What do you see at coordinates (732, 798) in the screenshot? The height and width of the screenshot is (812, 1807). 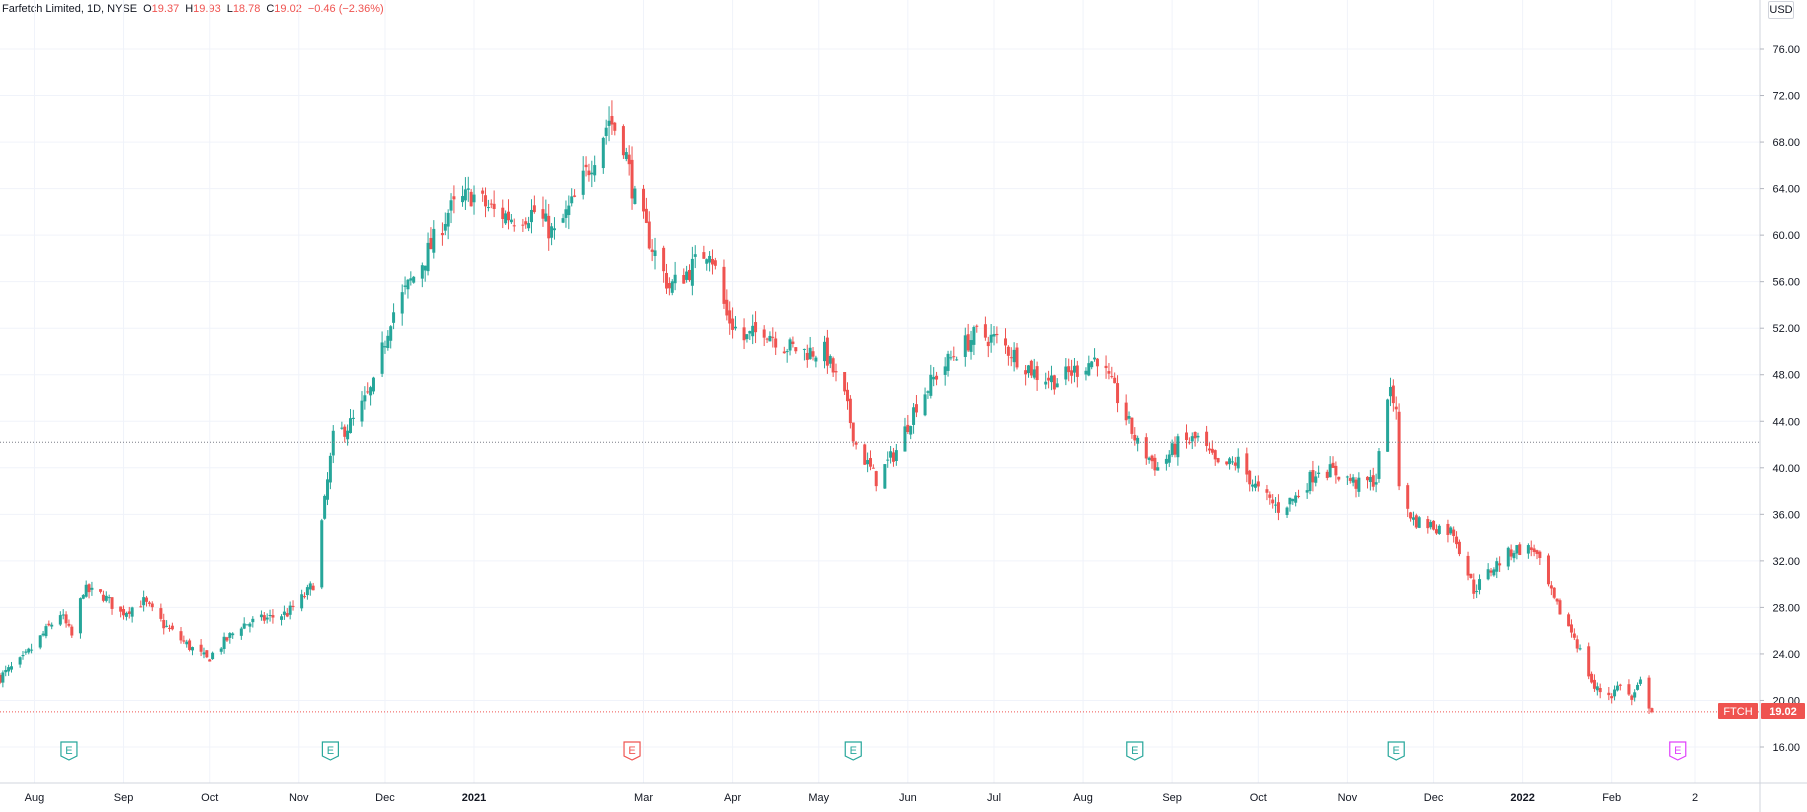 I see `time-tick-label: Apr` at bounding box center [732, 798].